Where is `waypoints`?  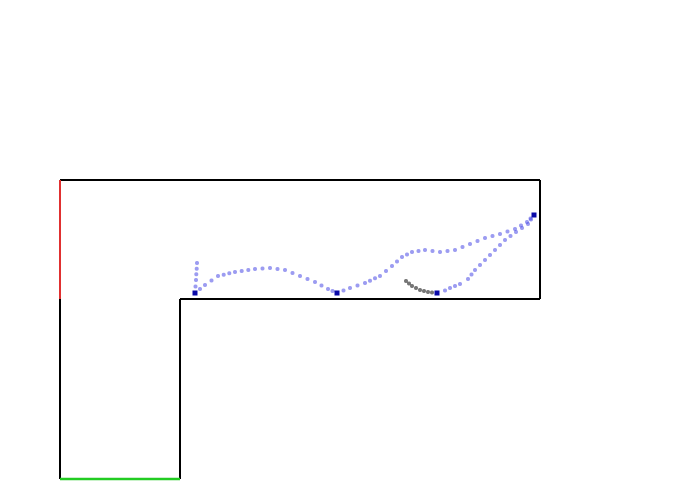 waypoints is located at coordinates (364, 254).